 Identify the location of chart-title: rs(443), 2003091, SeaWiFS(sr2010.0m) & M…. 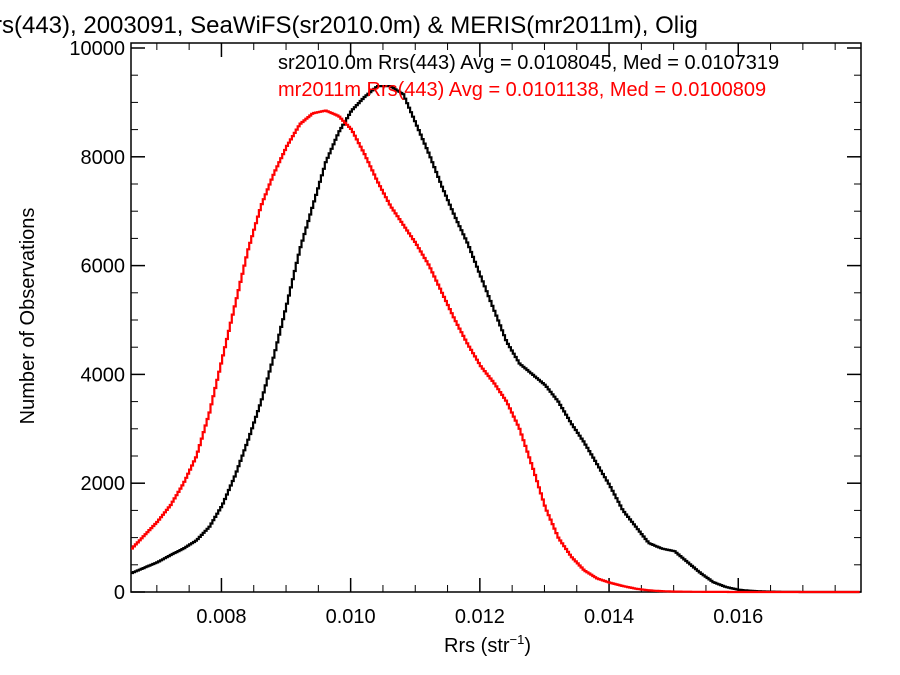
(349, 25).